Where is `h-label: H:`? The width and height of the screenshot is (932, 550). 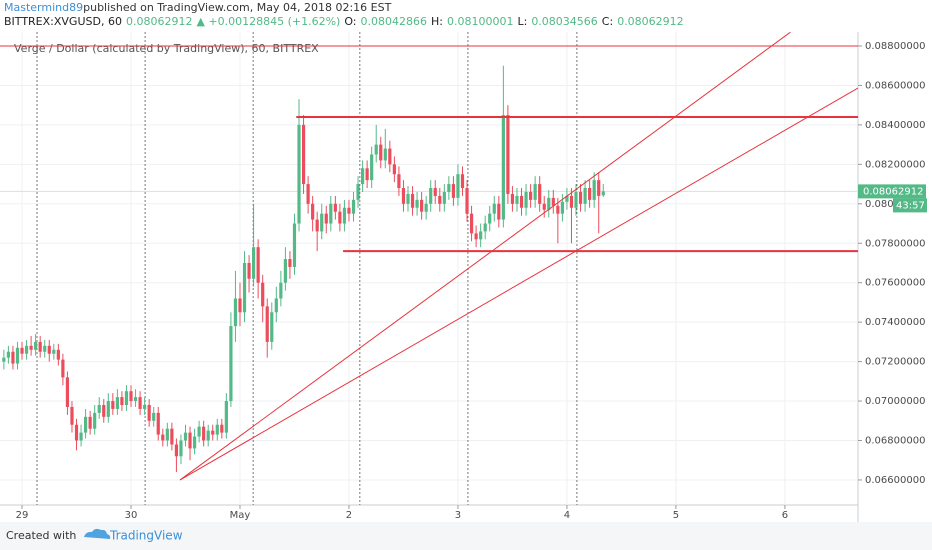
h-label: H: is located at coordinates (437, 21).